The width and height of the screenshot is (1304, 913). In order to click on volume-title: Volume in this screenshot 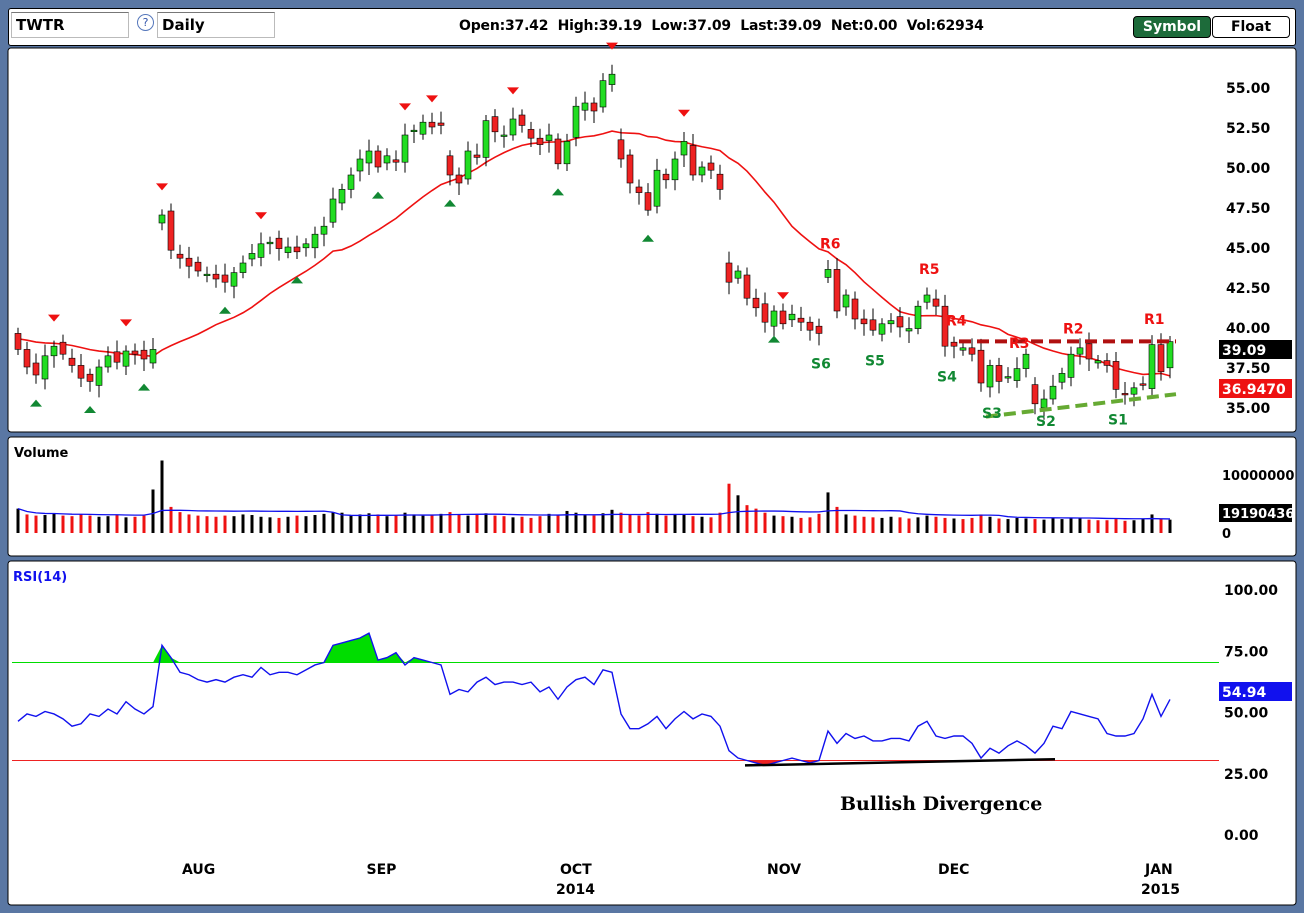, I will do `click(41, 453)`.